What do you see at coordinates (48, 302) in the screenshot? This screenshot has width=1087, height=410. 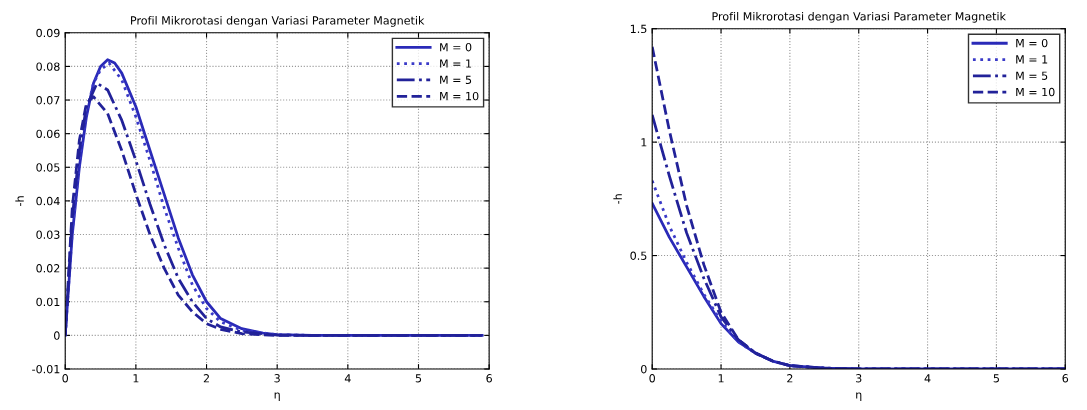 I see `y-tick-label: 0.01` at bounding box center [48, 302].